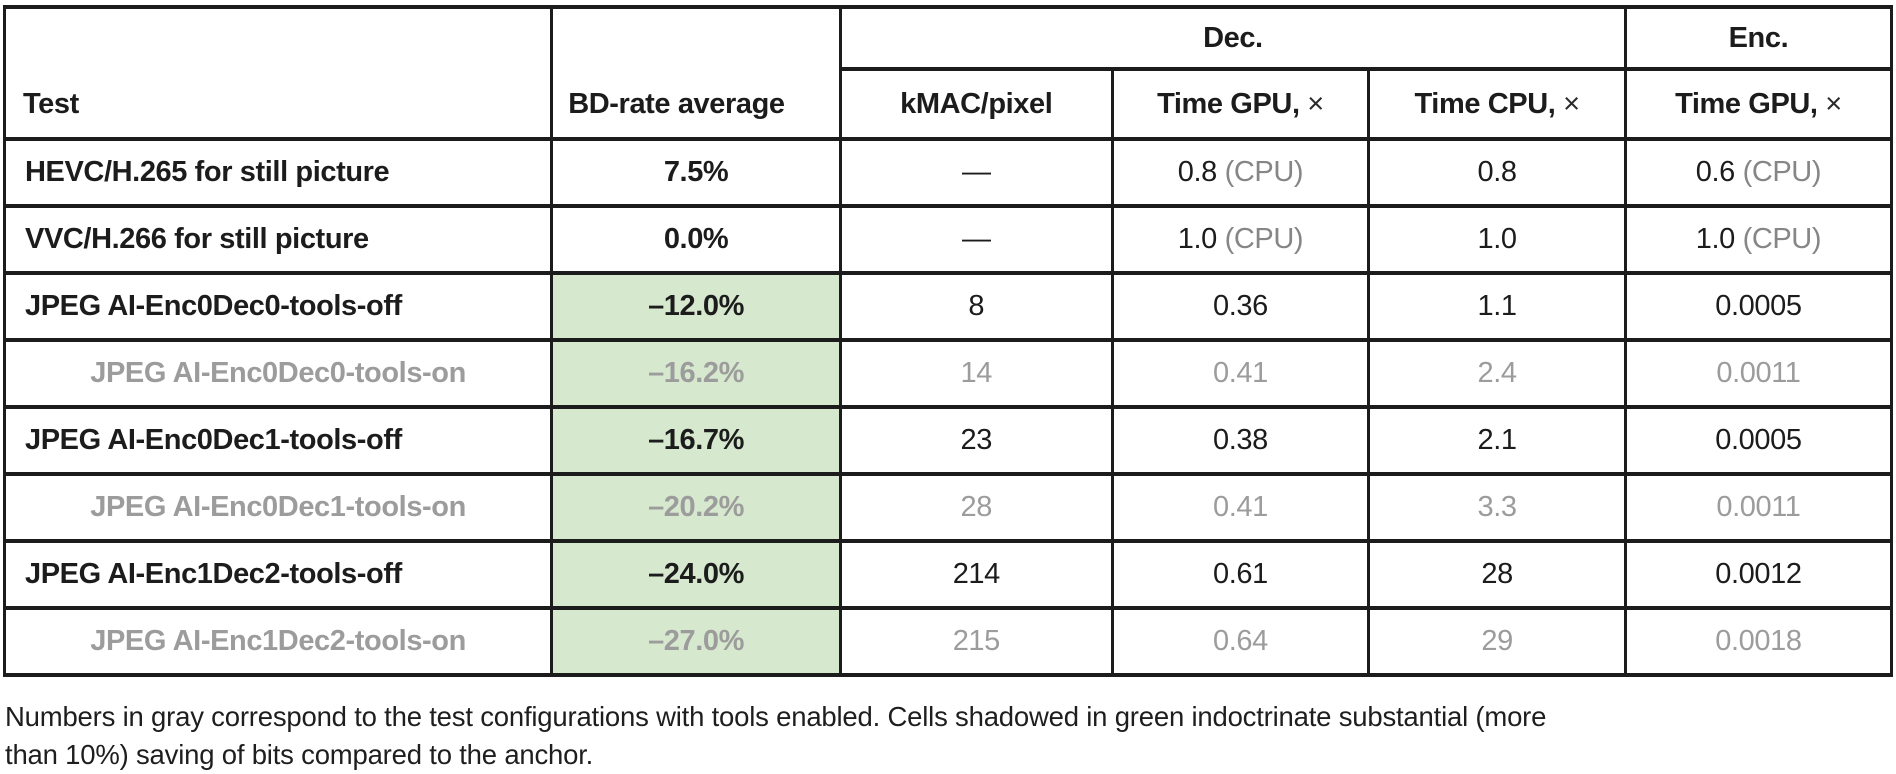 This screenshot has width=1896, height=774. I want to click on enc-time-gpu-value: 0.6 (CPU), so click(1758, 172).